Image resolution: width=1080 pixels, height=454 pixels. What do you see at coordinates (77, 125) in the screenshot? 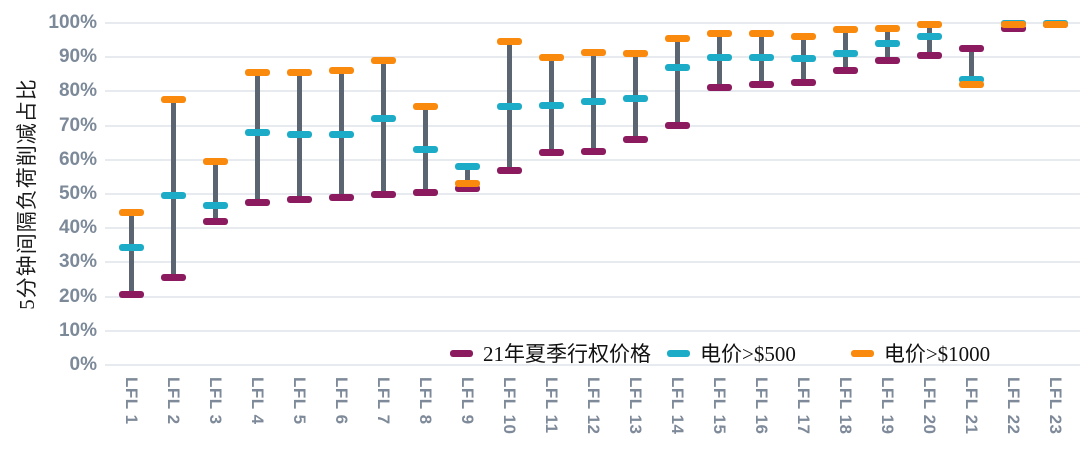
I see `y-tick-label: 70%` at bounding box center [77, 125].